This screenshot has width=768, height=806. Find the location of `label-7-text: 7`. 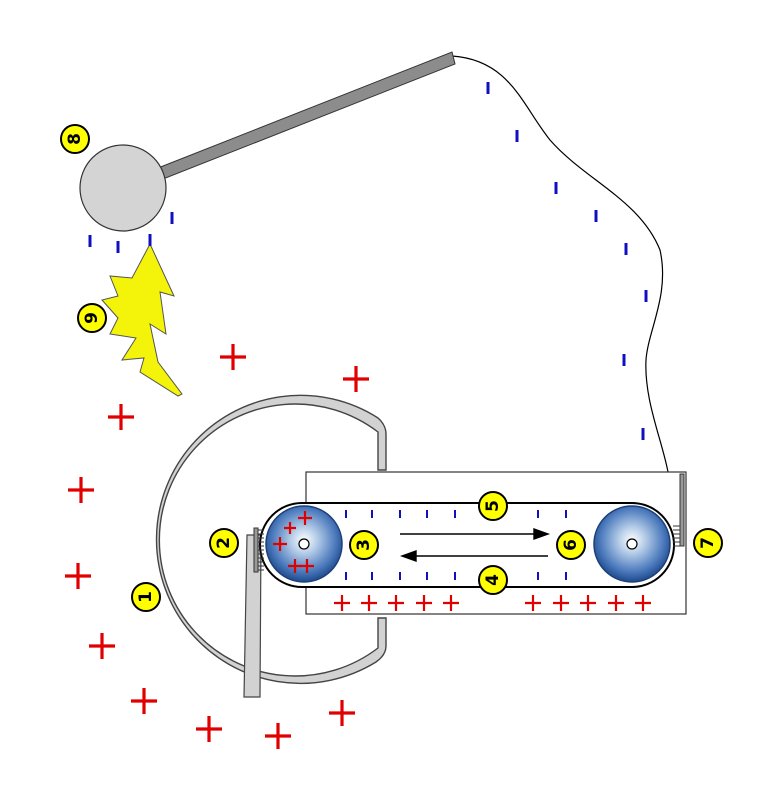

label-7-text: 7 is located at coordinates (708, 543).